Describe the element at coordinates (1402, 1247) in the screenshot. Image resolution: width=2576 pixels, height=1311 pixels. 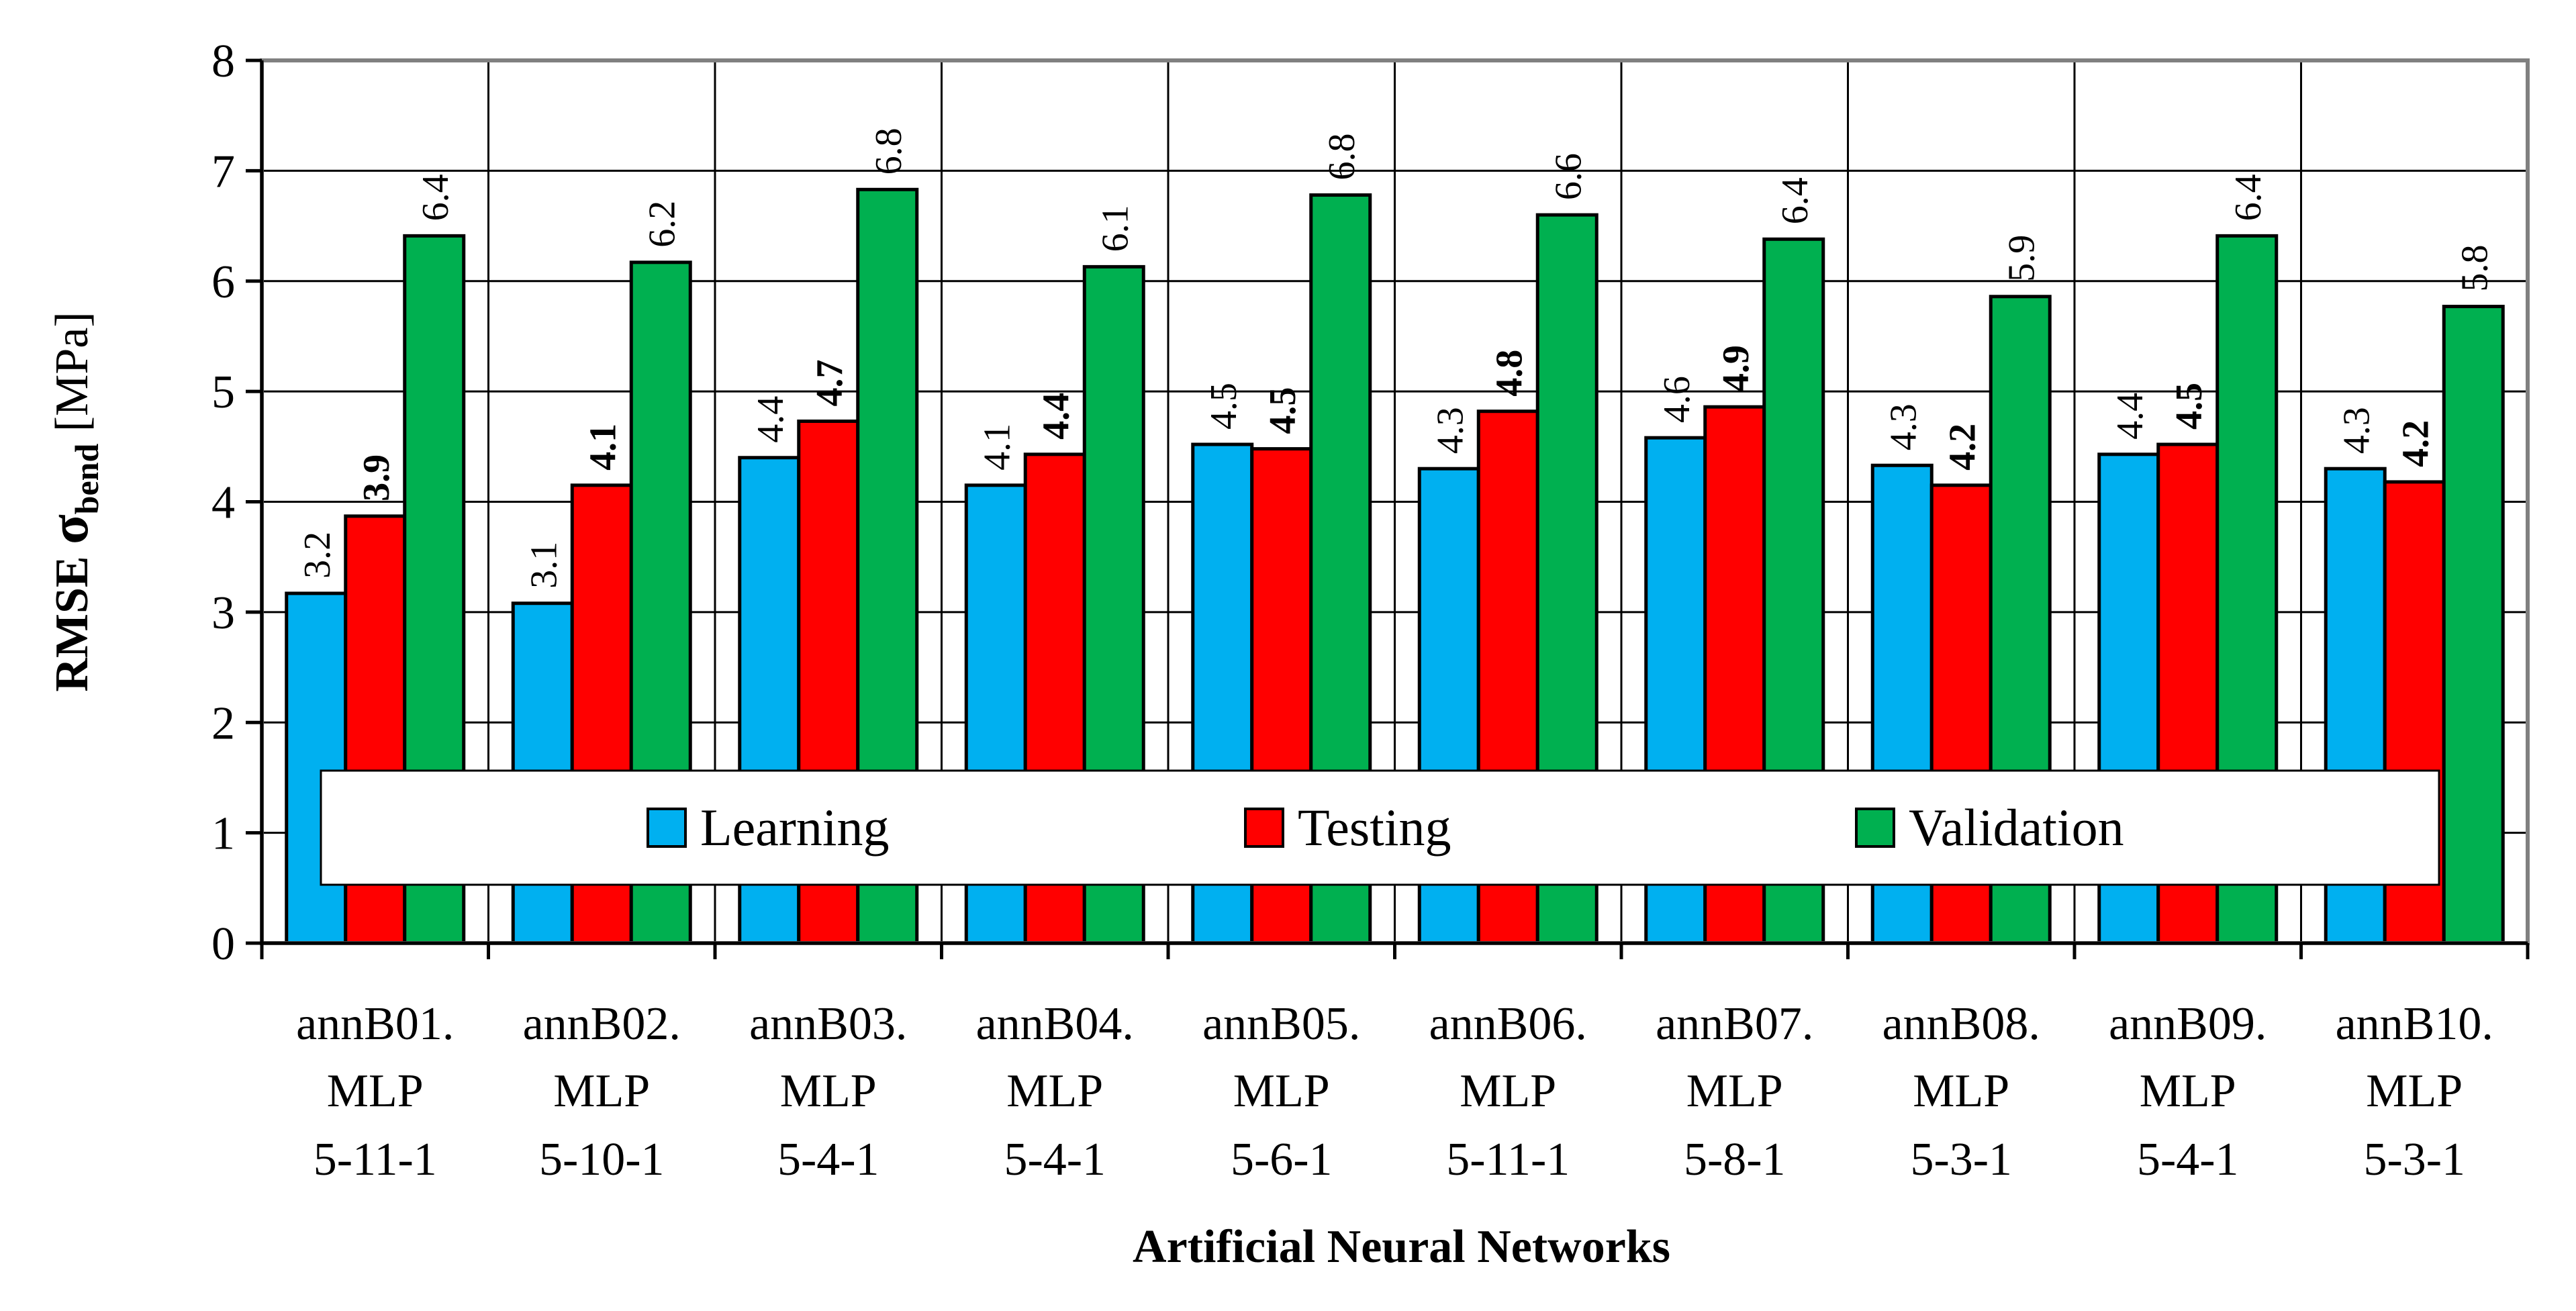
I see `x-axis-title: Artificial Neural Networks` at that location.